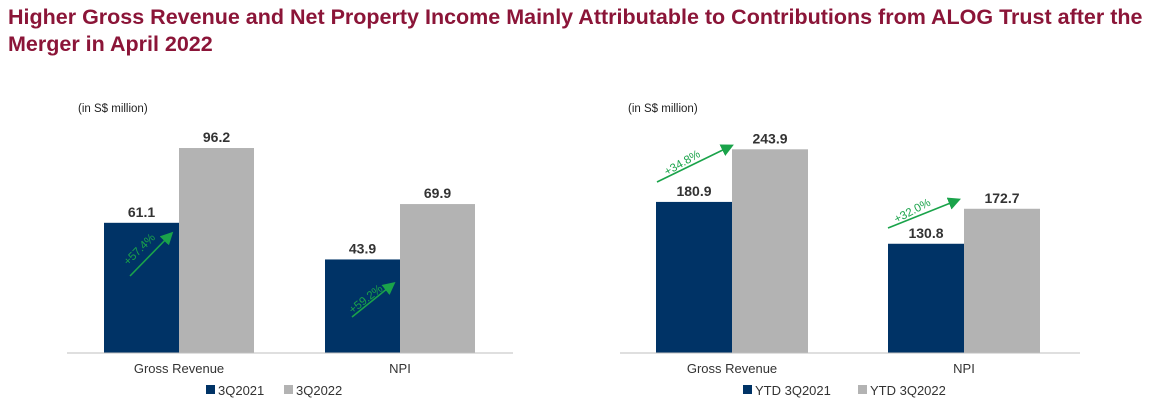 This screenshot has height=402, width=1158. I want to click on legend-label: 3Q2022, so click(319, 390).